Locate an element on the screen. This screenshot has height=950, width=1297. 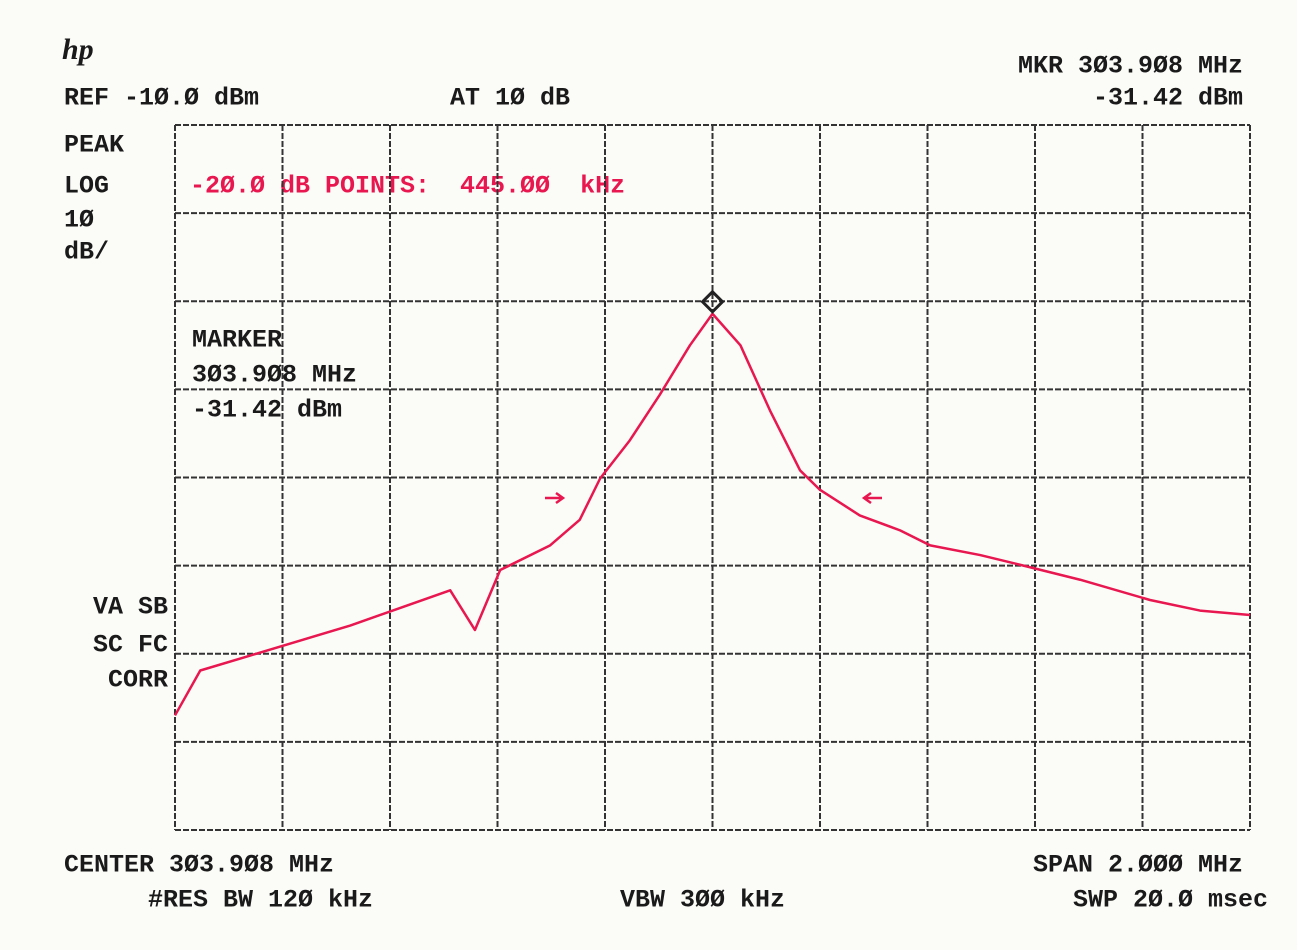
marker-box-line: 3Ø3.9Ø8 MHz is located at coordinates (274, 375).